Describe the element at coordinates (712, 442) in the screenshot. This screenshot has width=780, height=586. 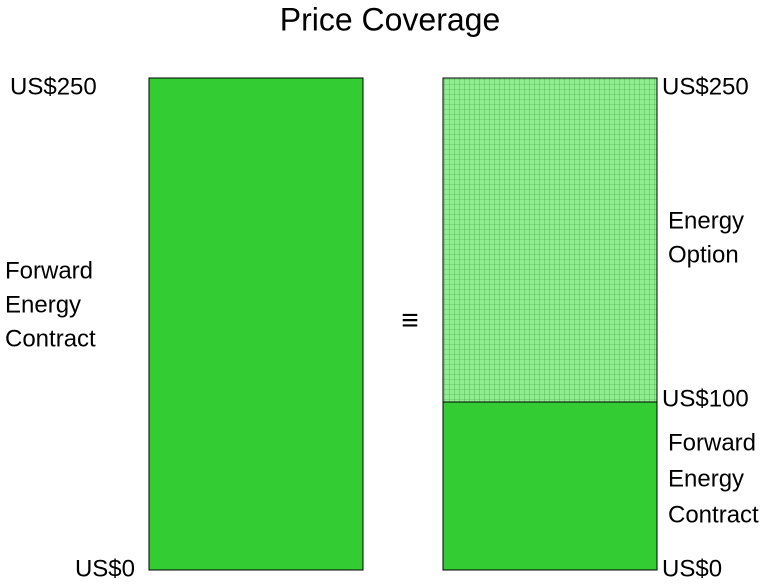
I see `lower-name-line: Forward` at that location.